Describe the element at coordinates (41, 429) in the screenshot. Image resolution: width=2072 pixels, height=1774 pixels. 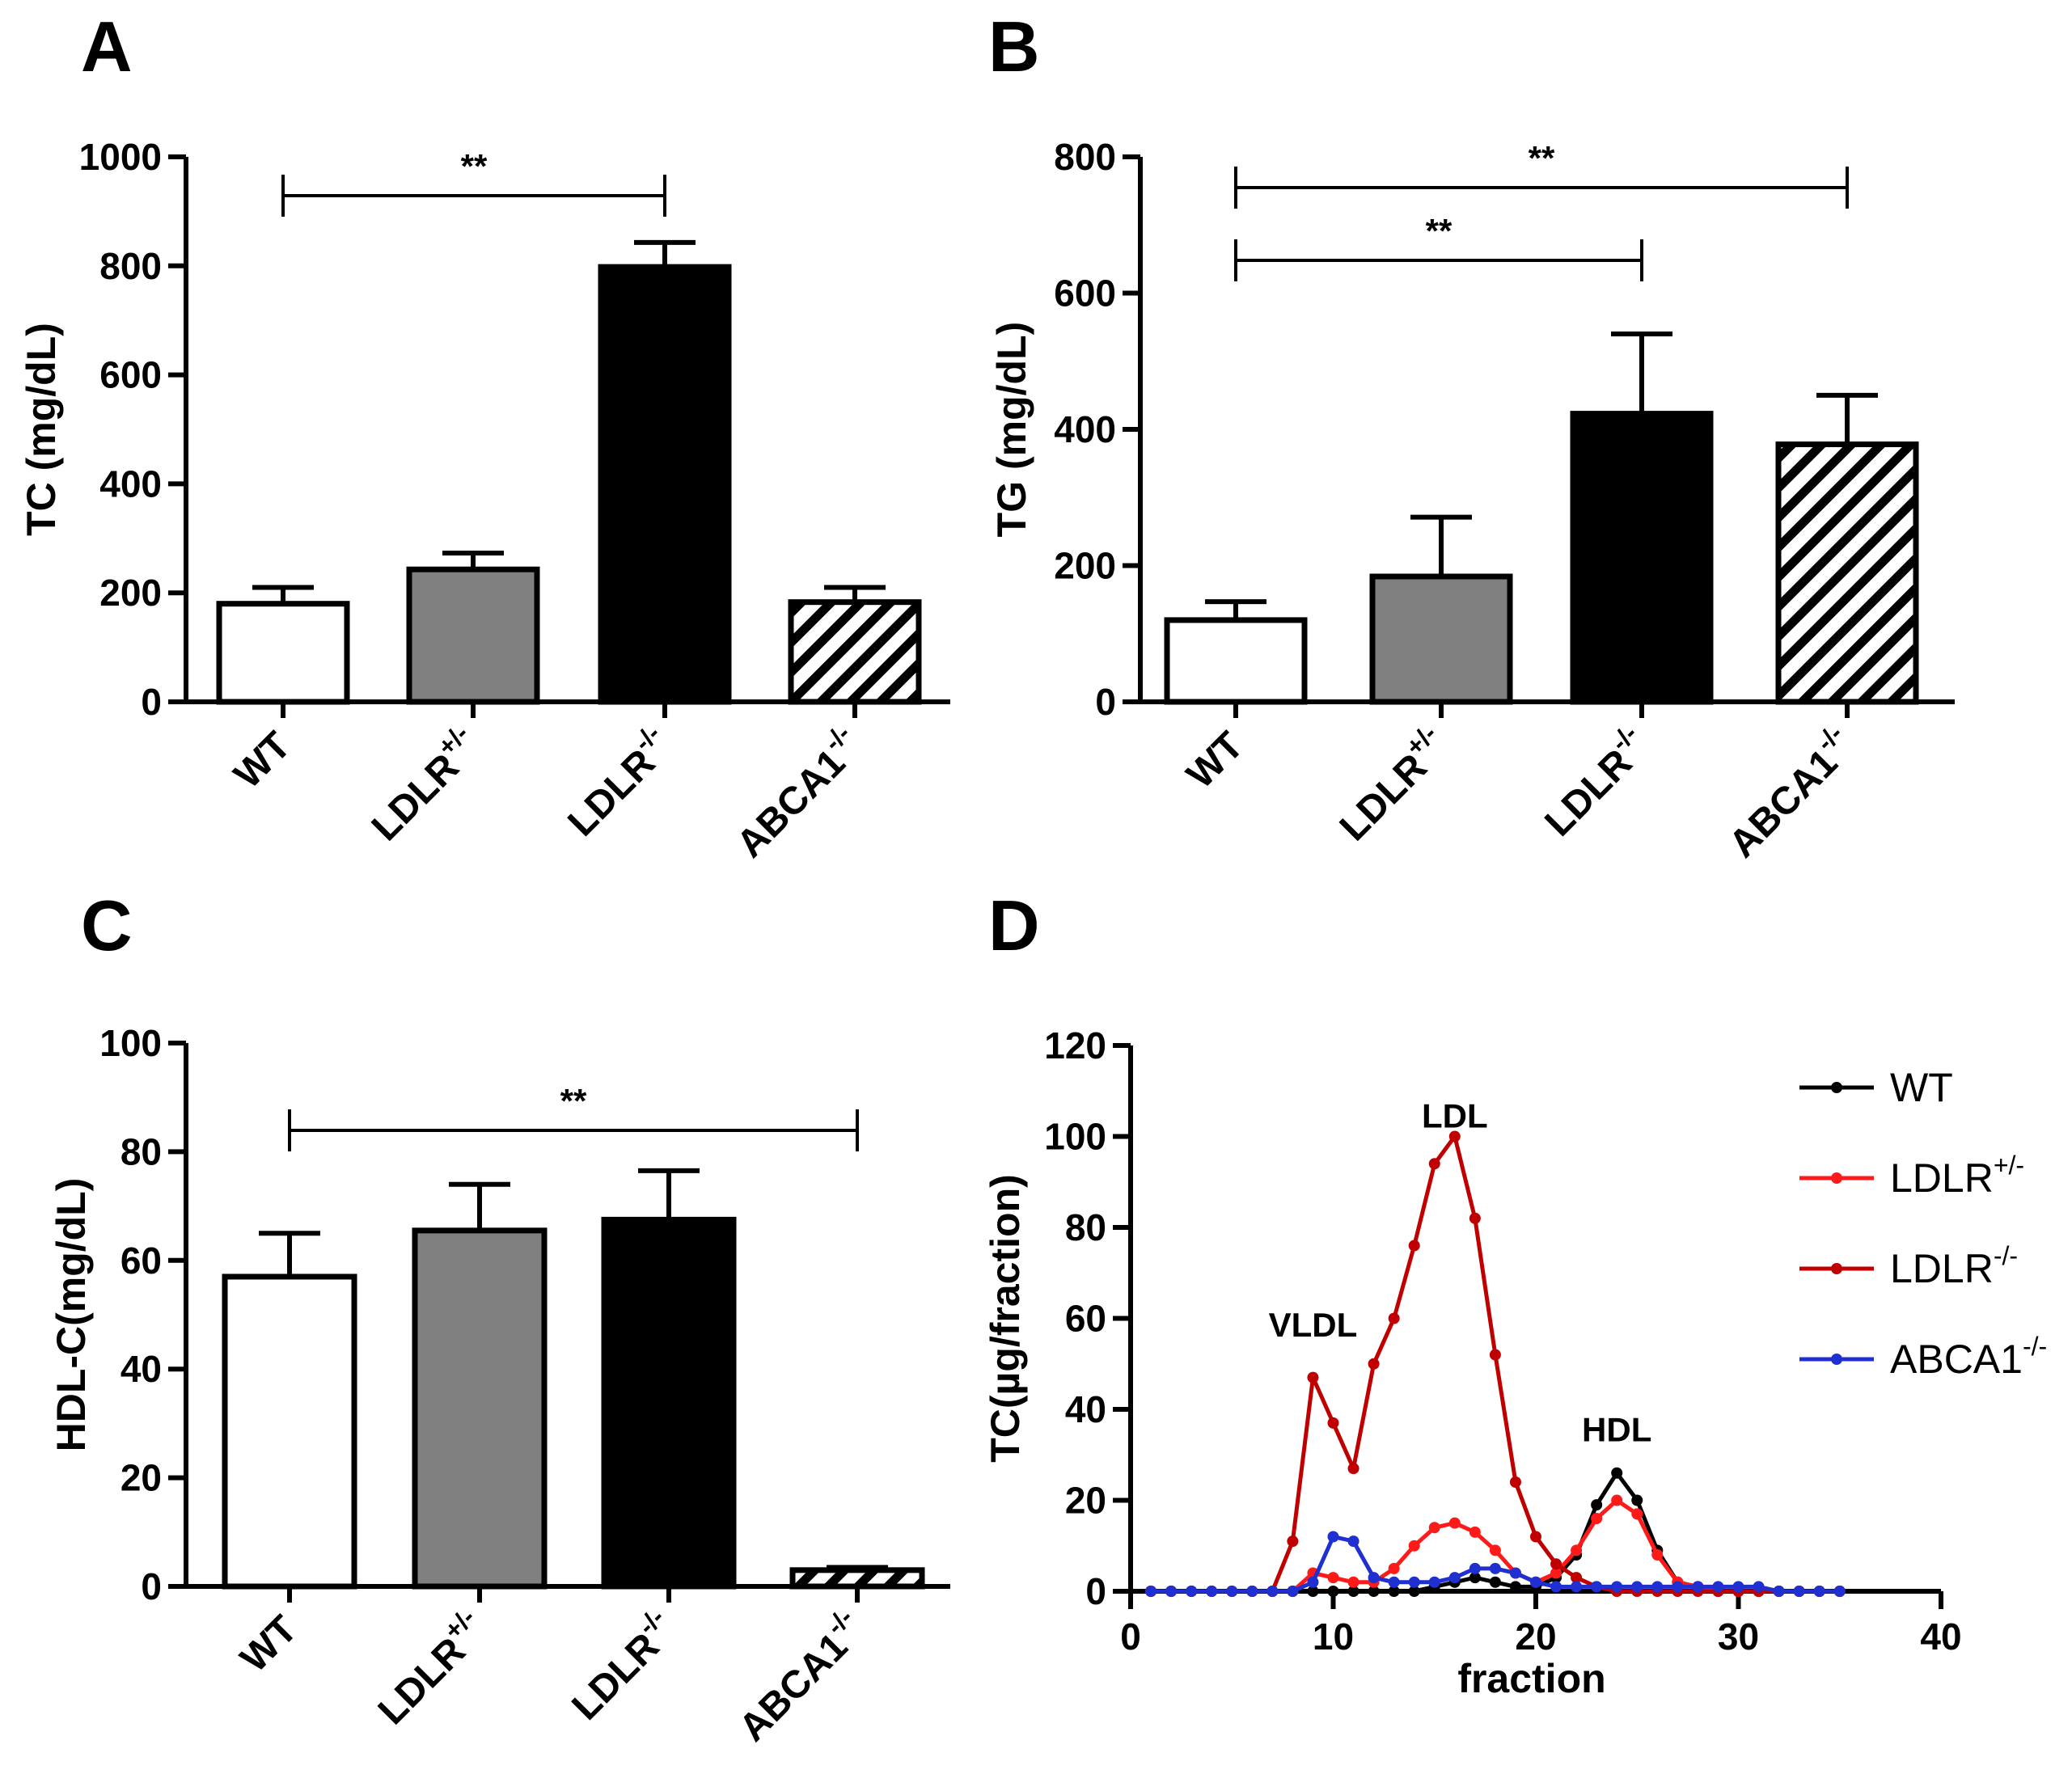
I see `y-axis-title-a: TC (mg/dL)` at that location.